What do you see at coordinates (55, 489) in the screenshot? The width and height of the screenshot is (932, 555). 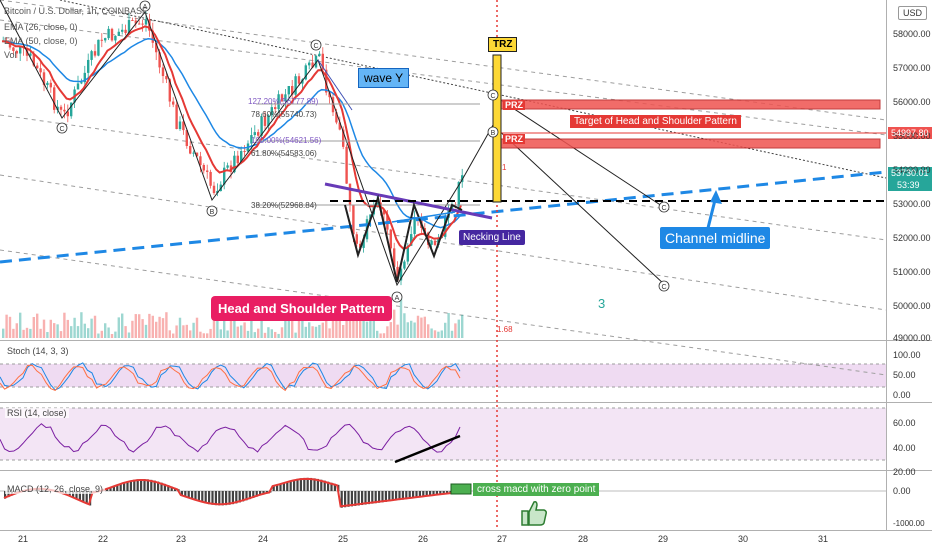 I see `macd-title: MACD (12, 26, close, 9)` at bounding box center [55, 489].